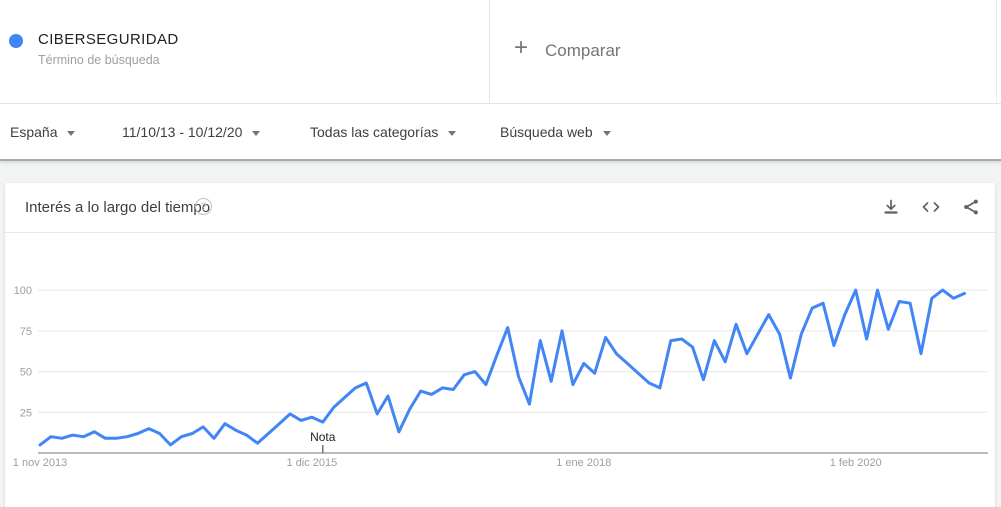  I want to click on y-tick-label: 50, so click(26, 373).